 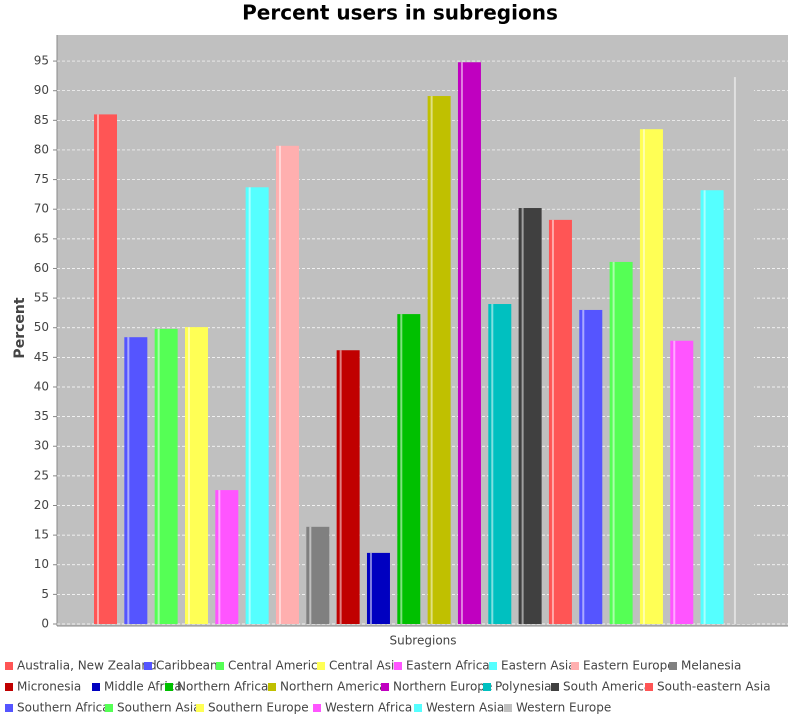 I want to click on y-tick-label: 30, so click(x=41, y=446).